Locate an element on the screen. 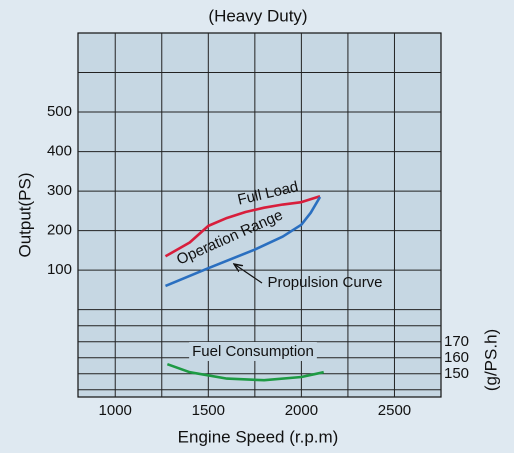 The height and width of the screenshot is (453, 514). x-tick-label: 1000 is located at coordinates (115, 410).